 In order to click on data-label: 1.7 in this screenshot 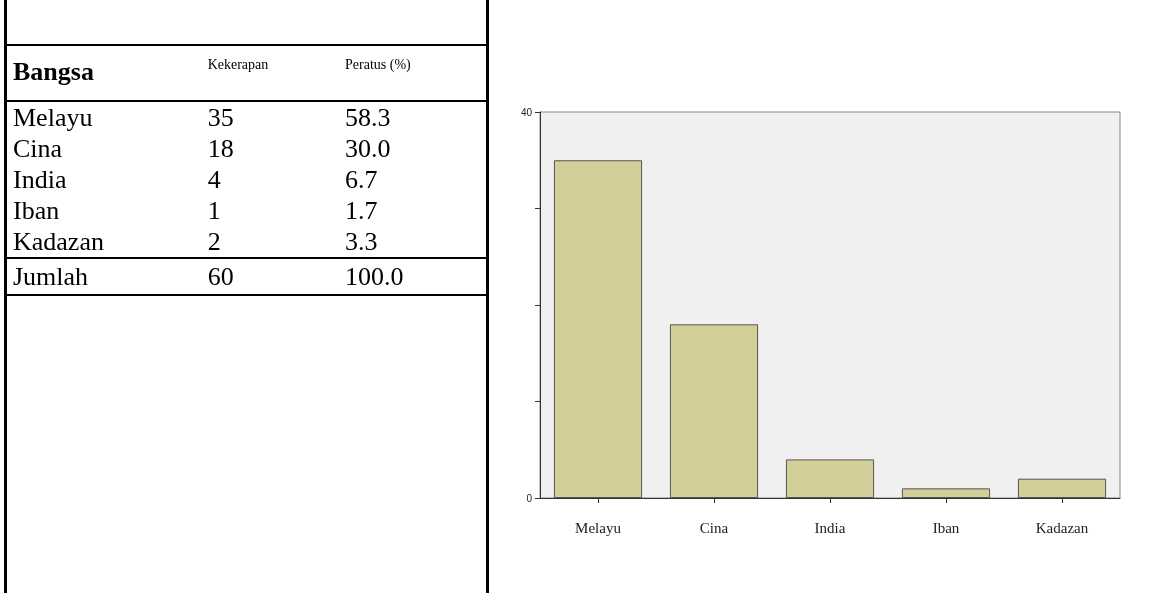, I will do `click(361, 210)`.